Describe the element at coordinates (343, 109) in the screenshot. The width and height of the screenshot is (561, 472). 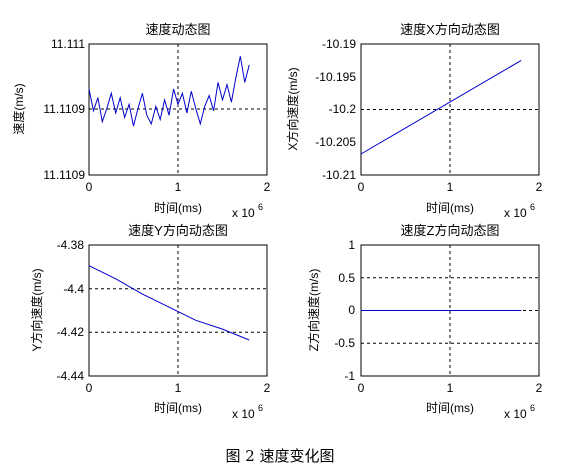
I see `y-tick-label: -10.2` at that location.